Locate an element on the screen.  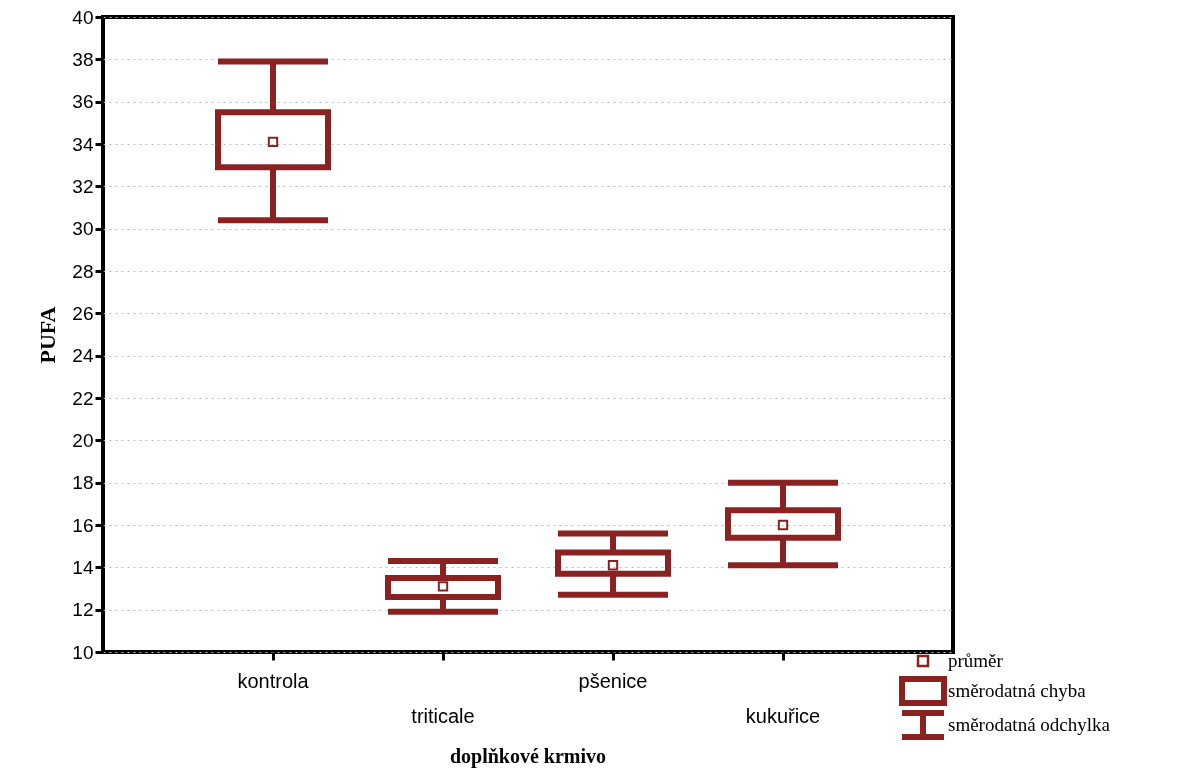
y-tick-label: 10 is located at coordinates (83, 652).